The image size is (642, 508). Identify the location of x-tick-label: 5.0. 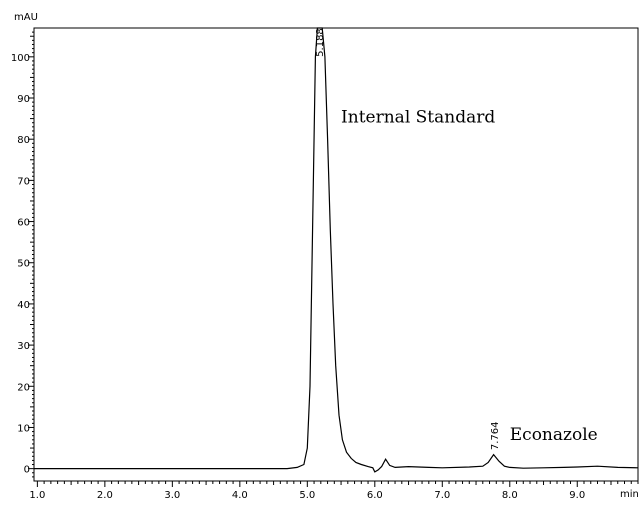
(307, 495).